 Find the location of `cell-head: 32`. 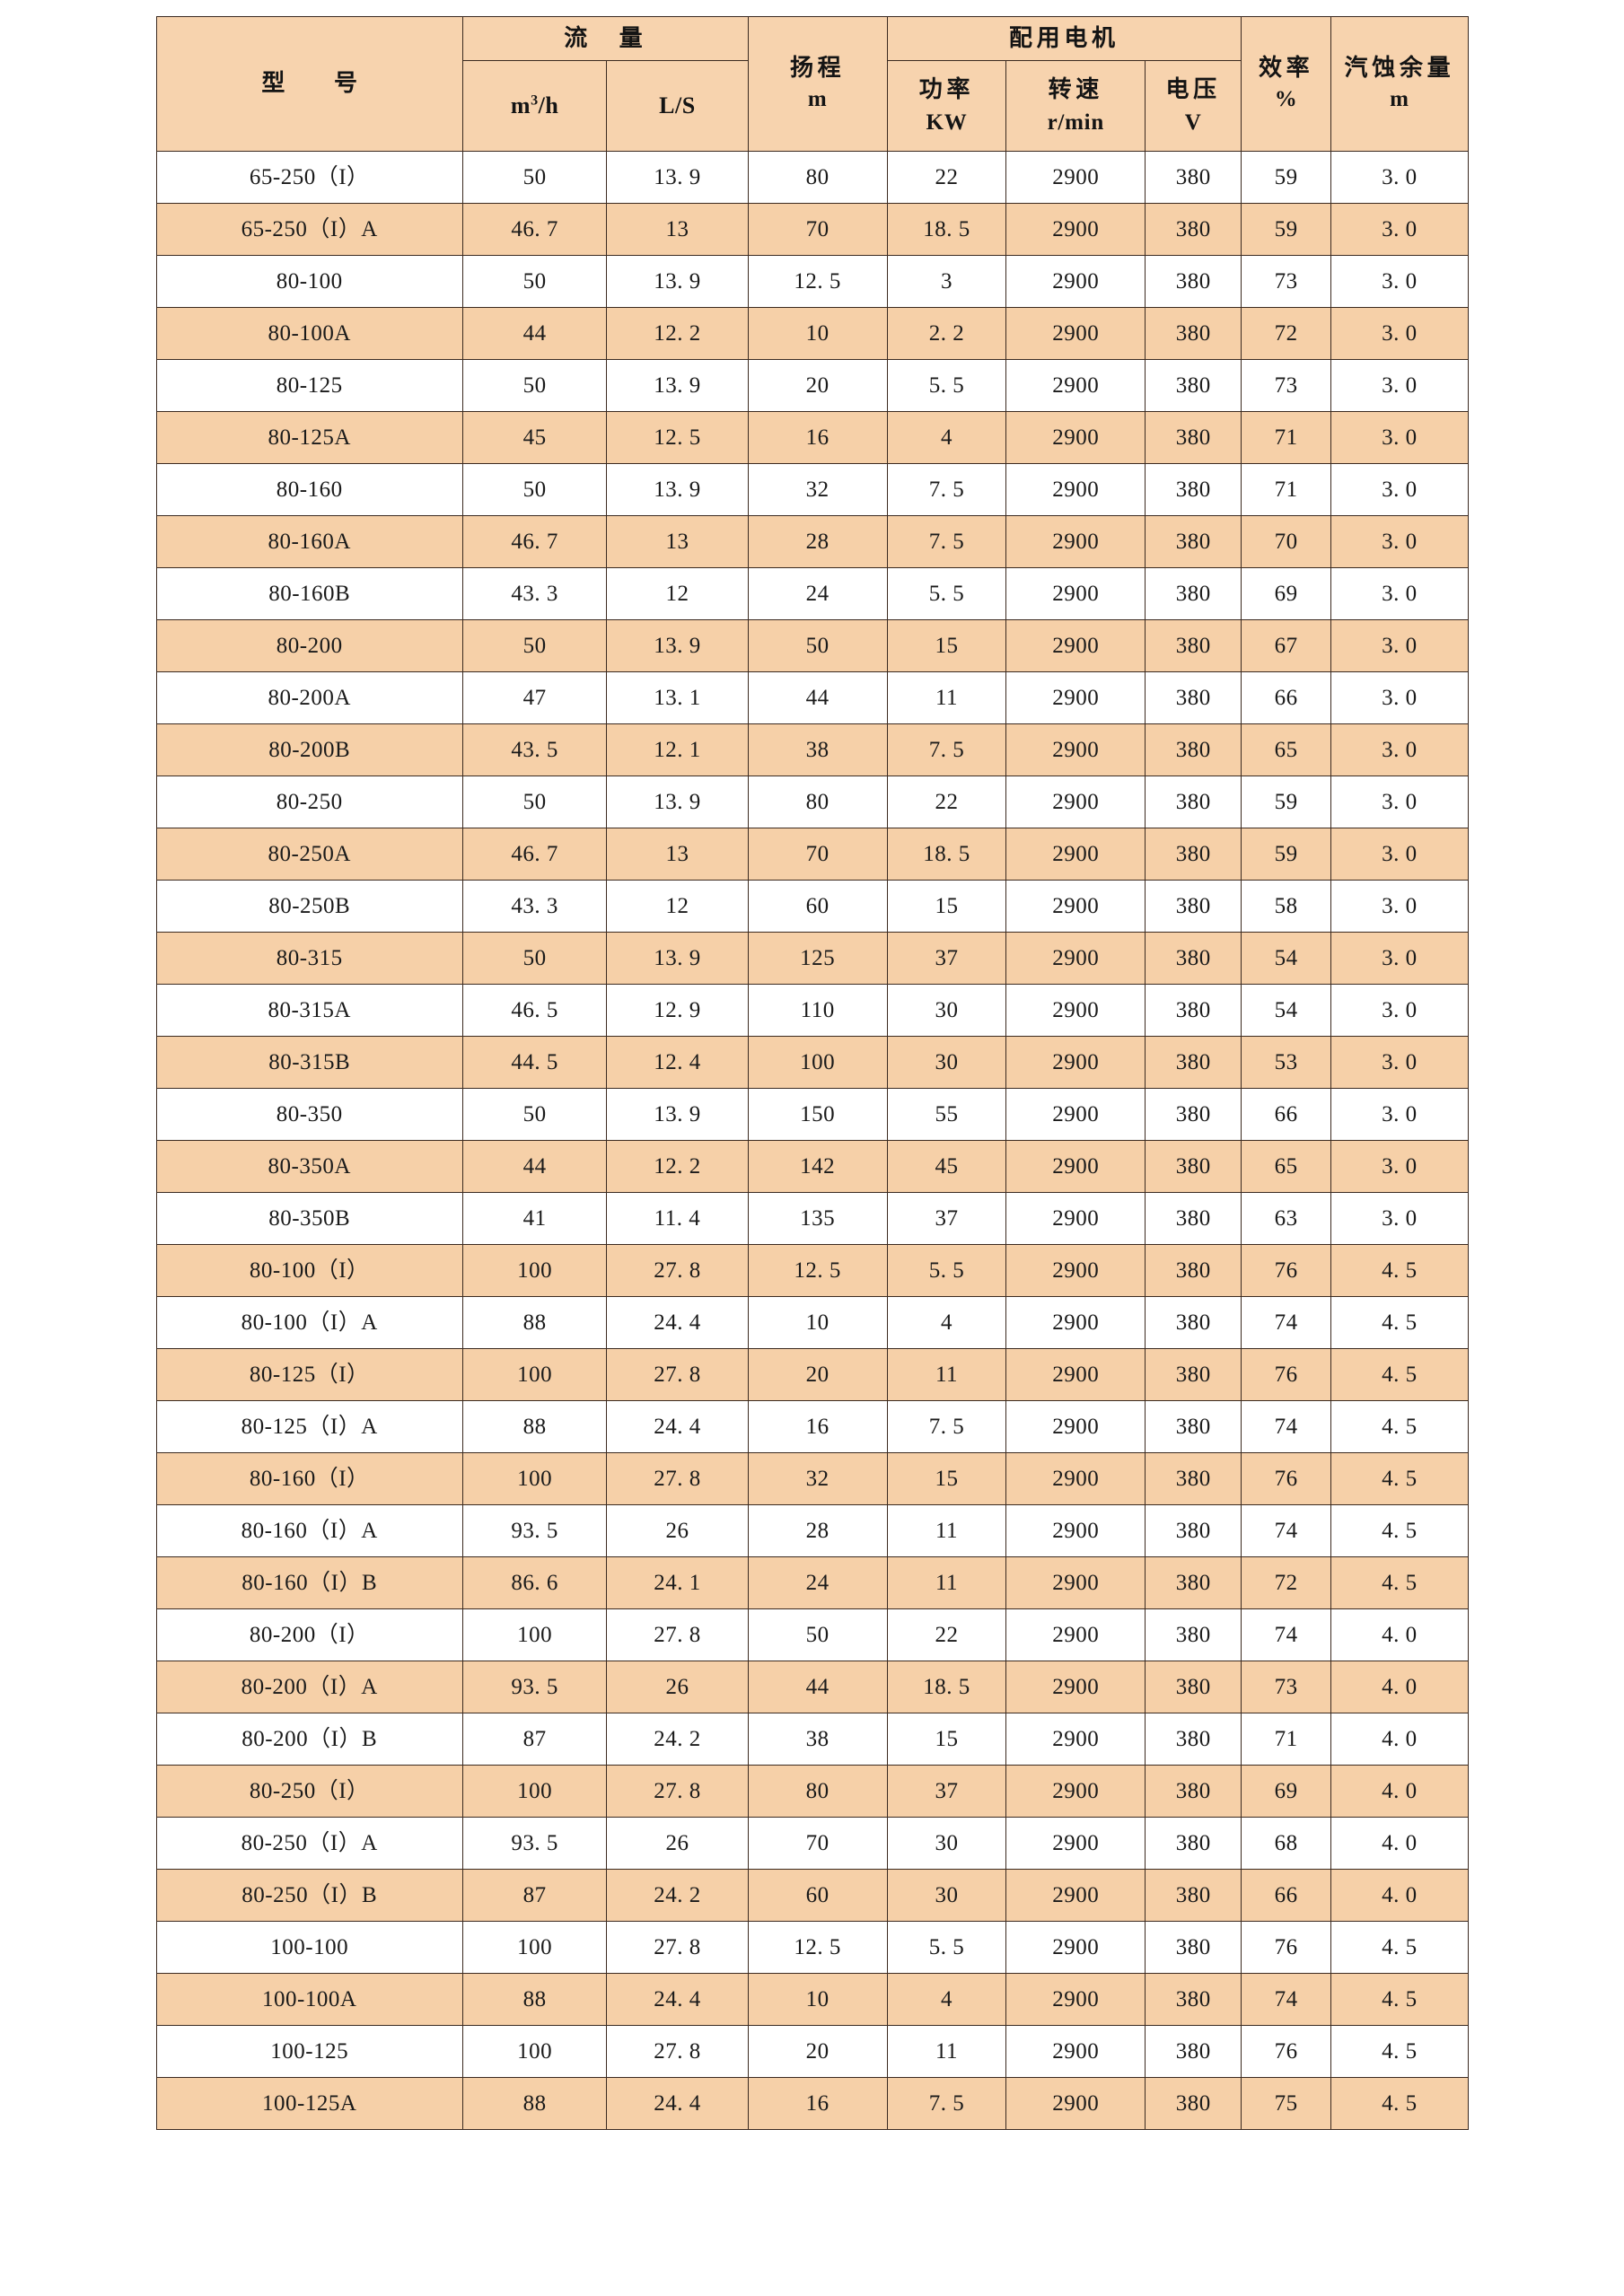

cell-head: 32 is located at coordinates (817, 490).